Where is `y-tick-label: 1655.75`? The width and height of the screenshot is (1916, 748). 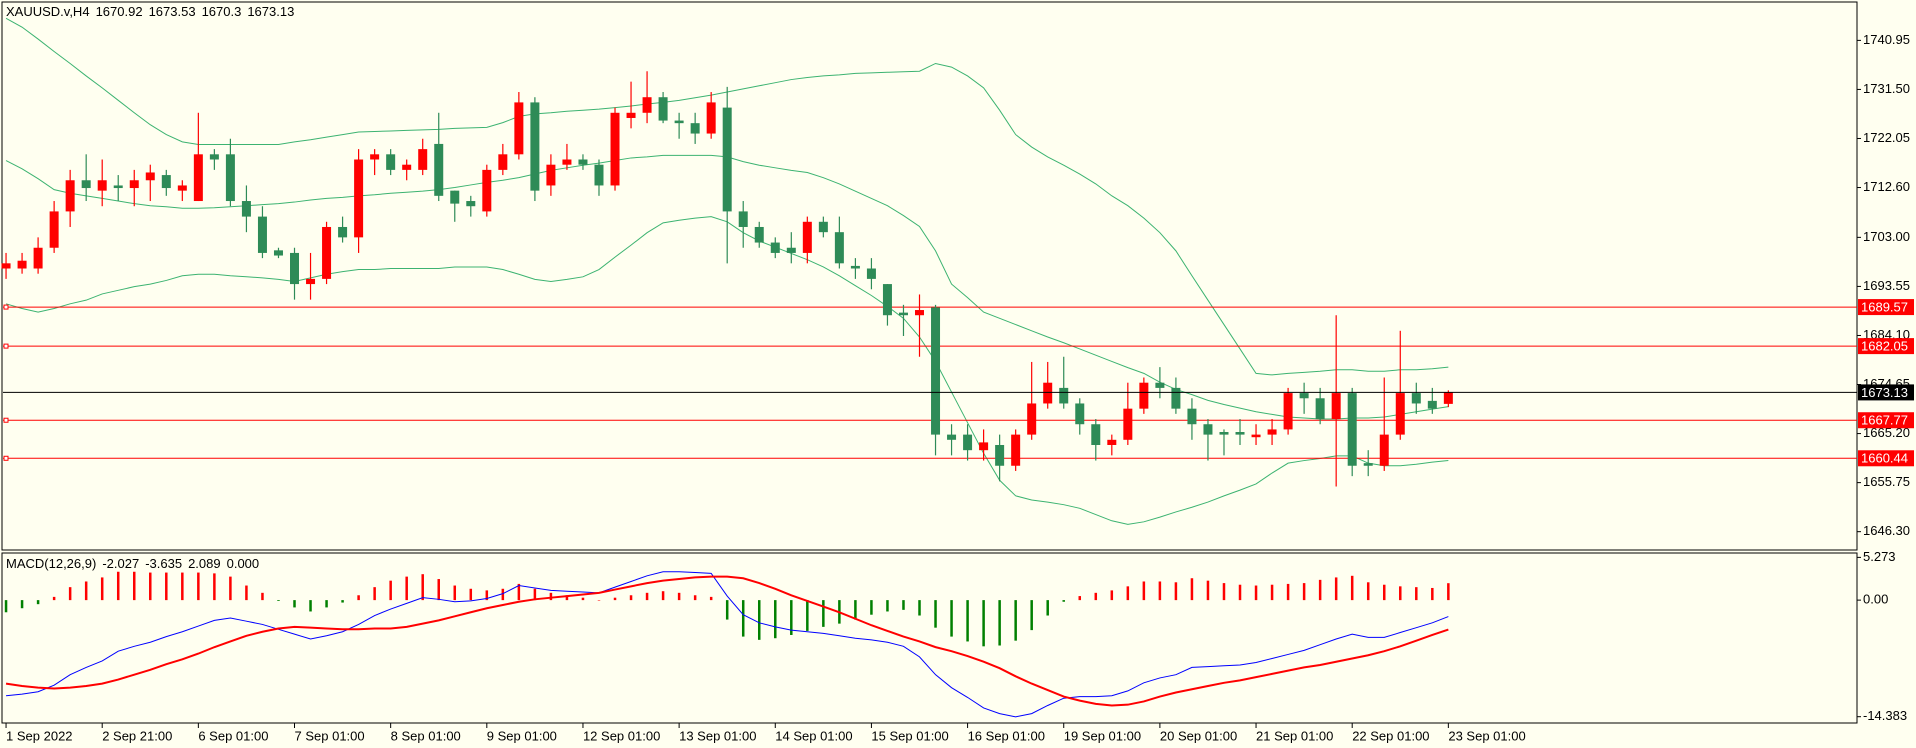 y-tick-label: 1655.75 is located at coordinates (1886, 481).